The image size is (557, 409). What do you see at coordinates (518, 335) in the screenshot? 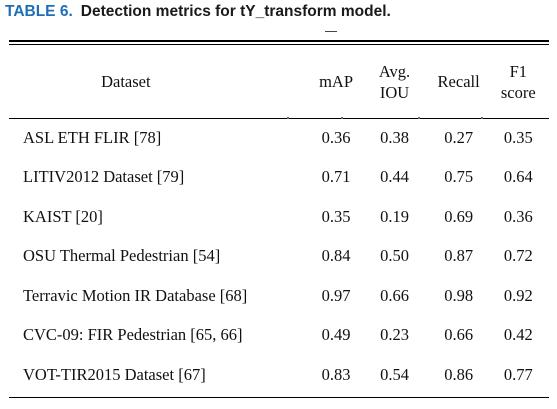
I see `cell-f1: 0.42` at bounding box center [518, 335].